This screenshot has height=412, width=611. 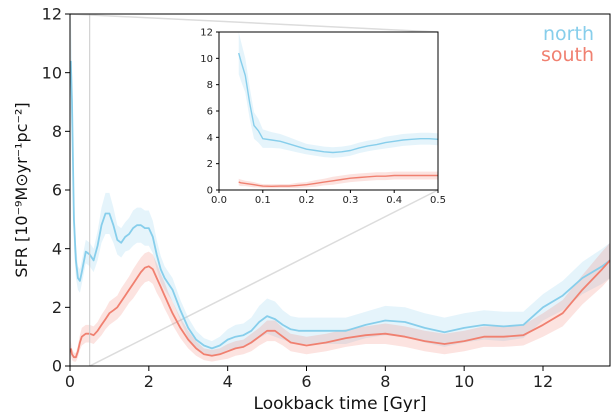 I want to click on inset-ytick-label: 0, so click(x=210, y=191).